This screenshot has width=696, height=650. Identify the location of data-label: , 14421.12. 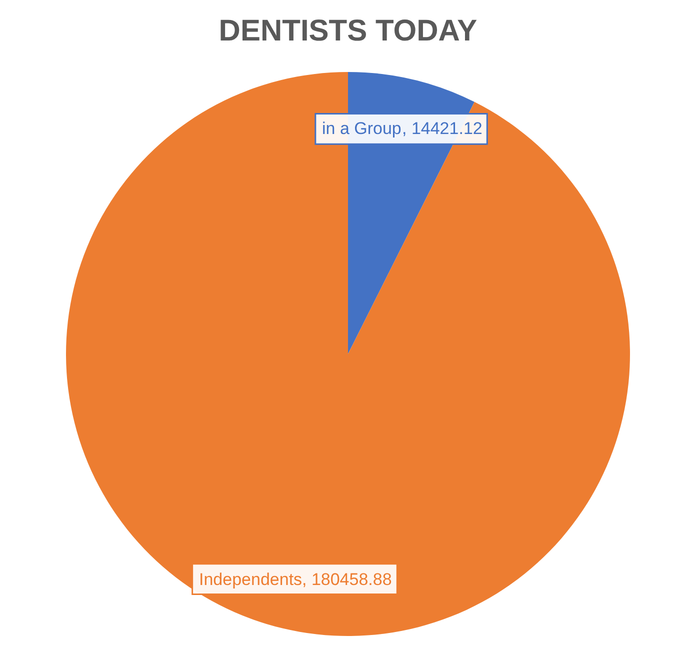
(442, 128).